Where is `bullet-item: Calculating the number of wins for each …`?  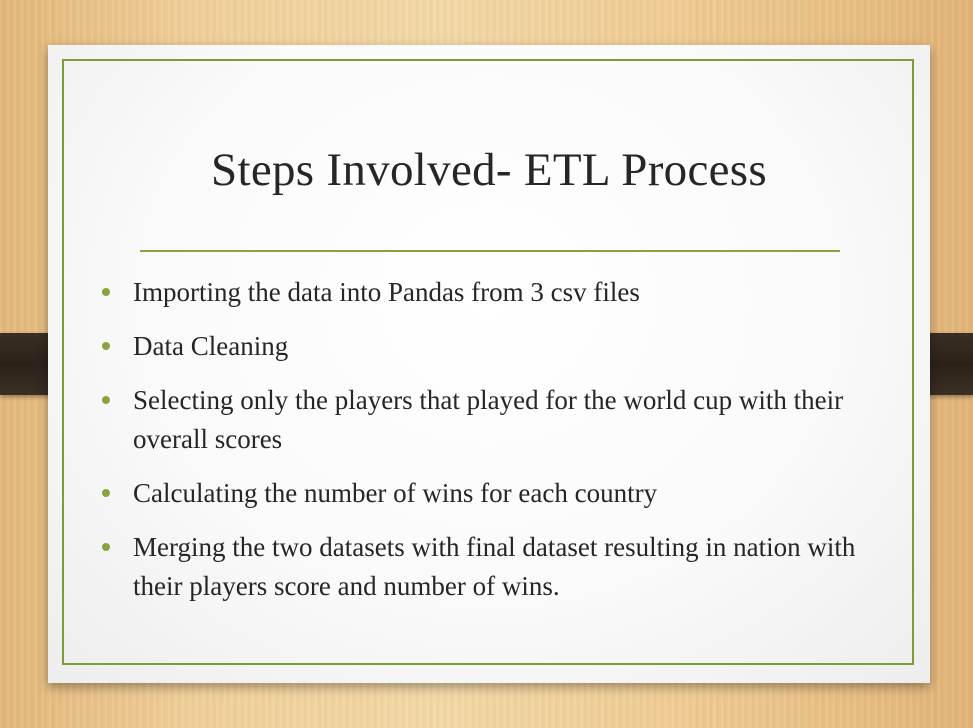 bullet-item: Calculating the number of wins for each … is located at coordinates (482, 493).